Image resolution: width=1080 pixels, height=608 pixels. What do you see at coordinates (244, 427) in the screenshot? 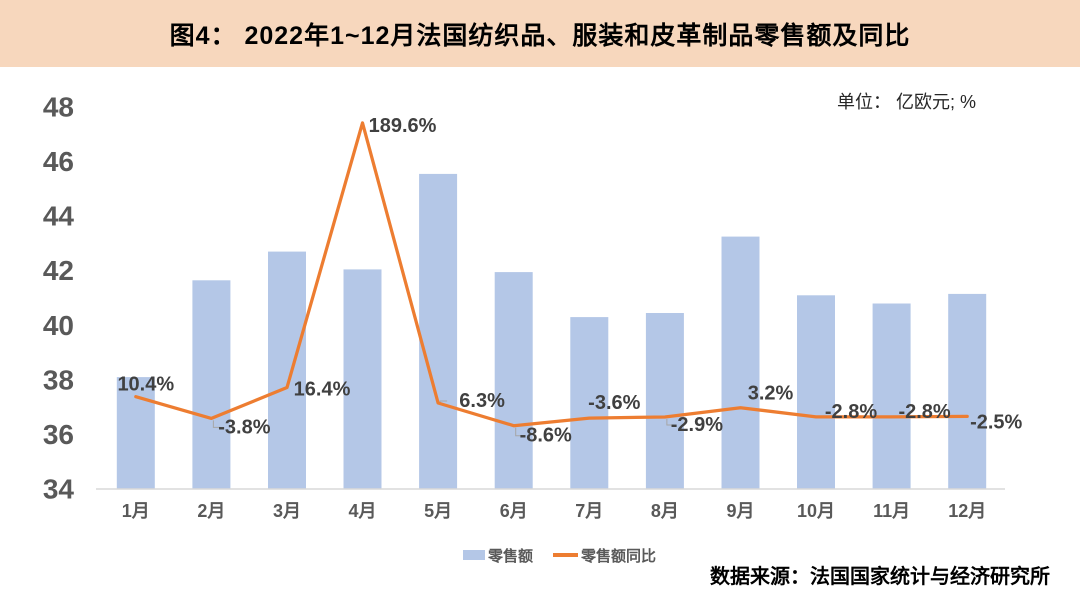
I see `data-label-2月: -3.8%` at bounding box center [244, 427].